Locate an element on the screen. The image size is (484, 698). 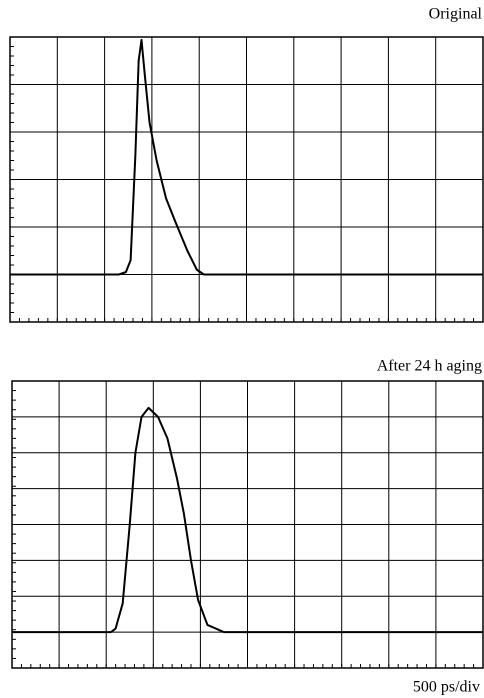
chart-title: Original is located at coordinates (456, 14).